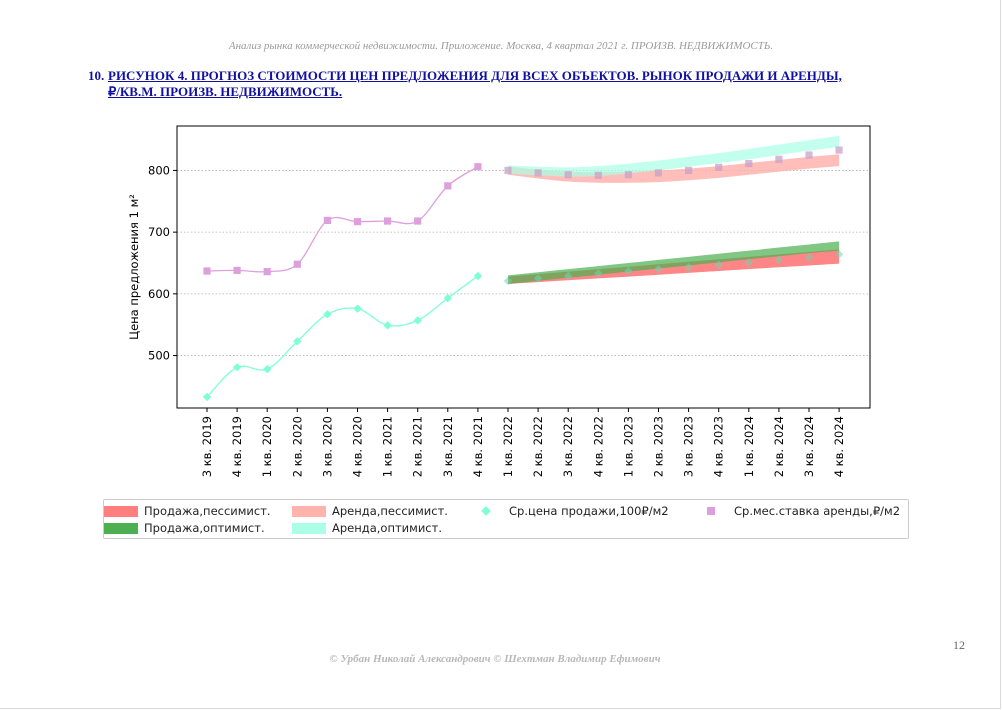 The height and width of the screenshot is (710, 1002). I want to click on y-tick-label: 600, so click(159, 294).